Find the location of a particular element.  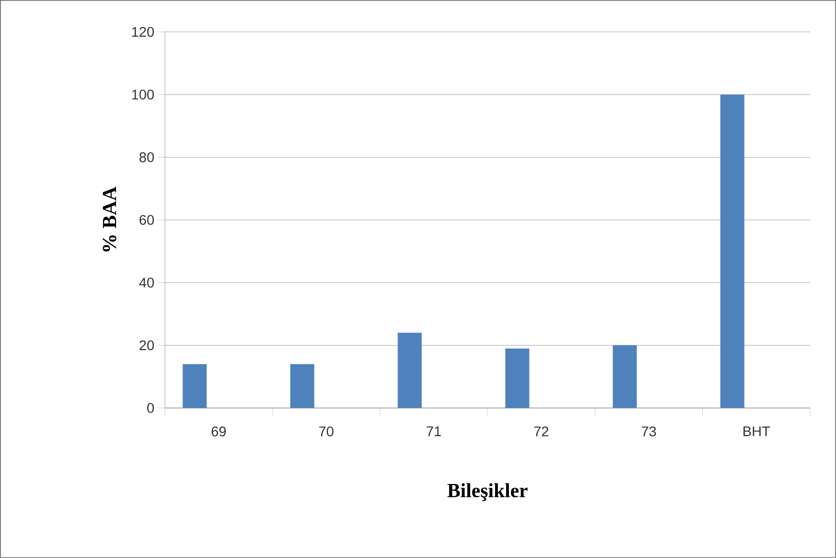

x-tick-label: 72 is located at coordinates (541, 431).